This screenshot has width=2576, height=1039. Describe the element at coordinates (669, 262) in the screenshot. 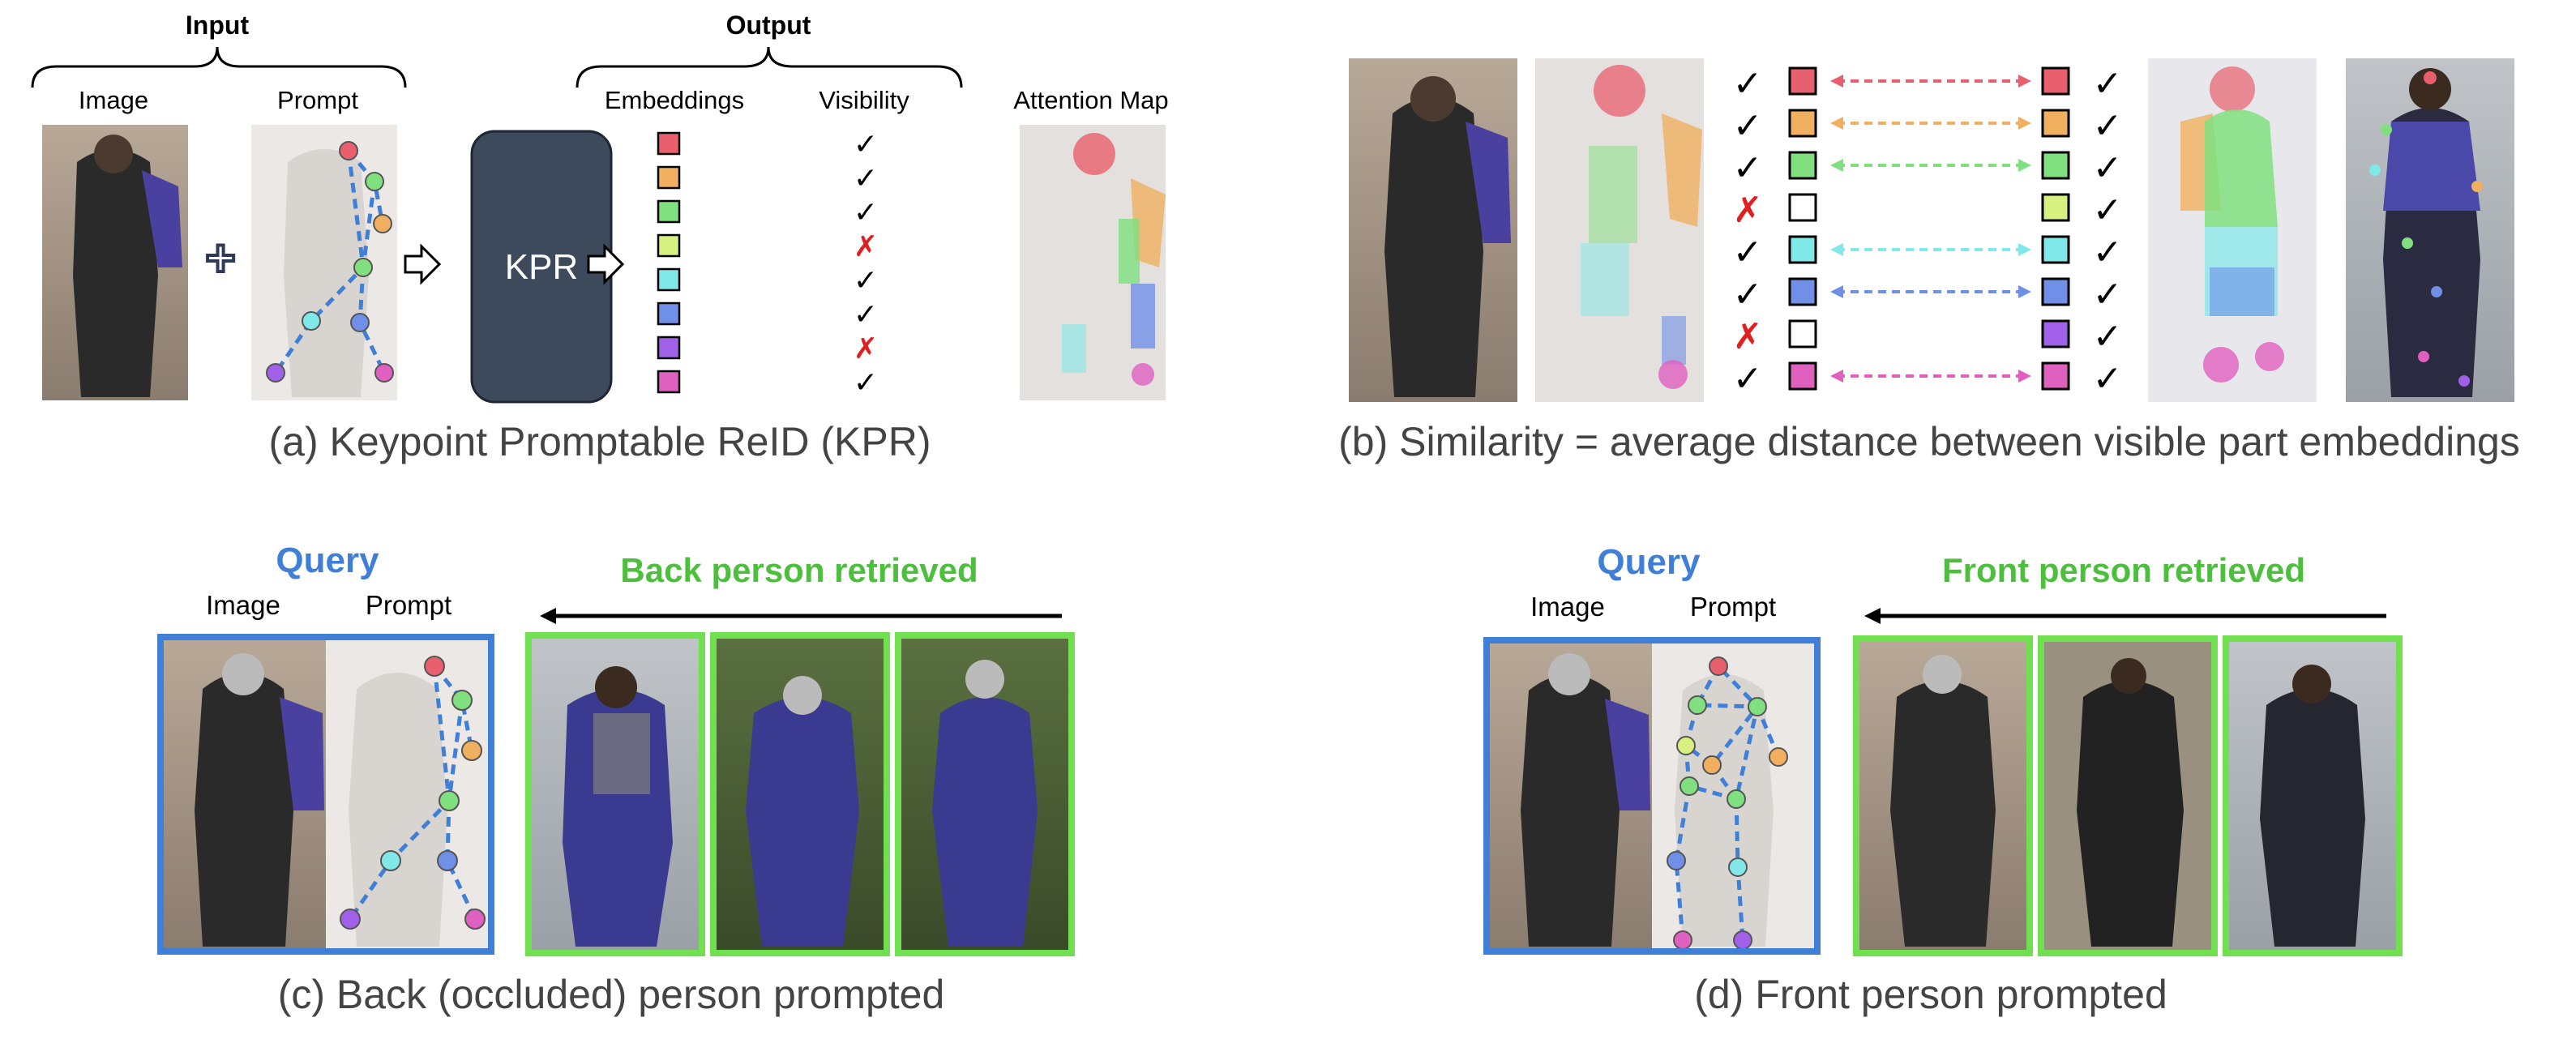

I see `embeddings-column` at that location.